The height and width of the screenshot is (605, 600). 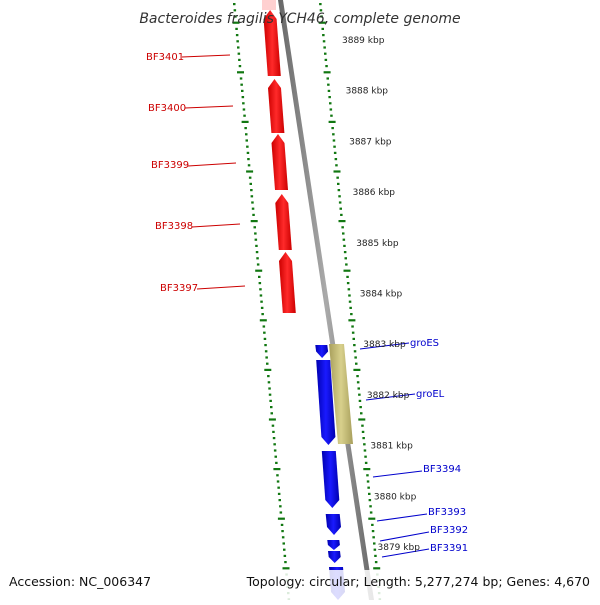 What do you see at coordinates (206, 56) in the screenshot?
I see `leader-line-BF3401` at bounding box center [206, 56].